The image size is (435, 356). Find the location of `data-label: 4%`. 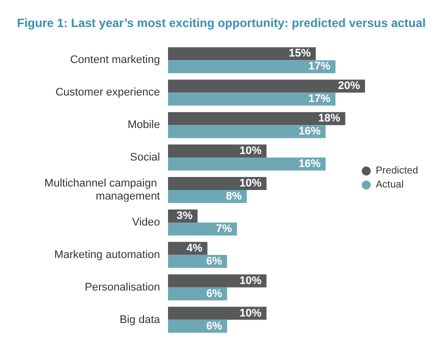

data-label: 4% is located at coordinates (194, 248).